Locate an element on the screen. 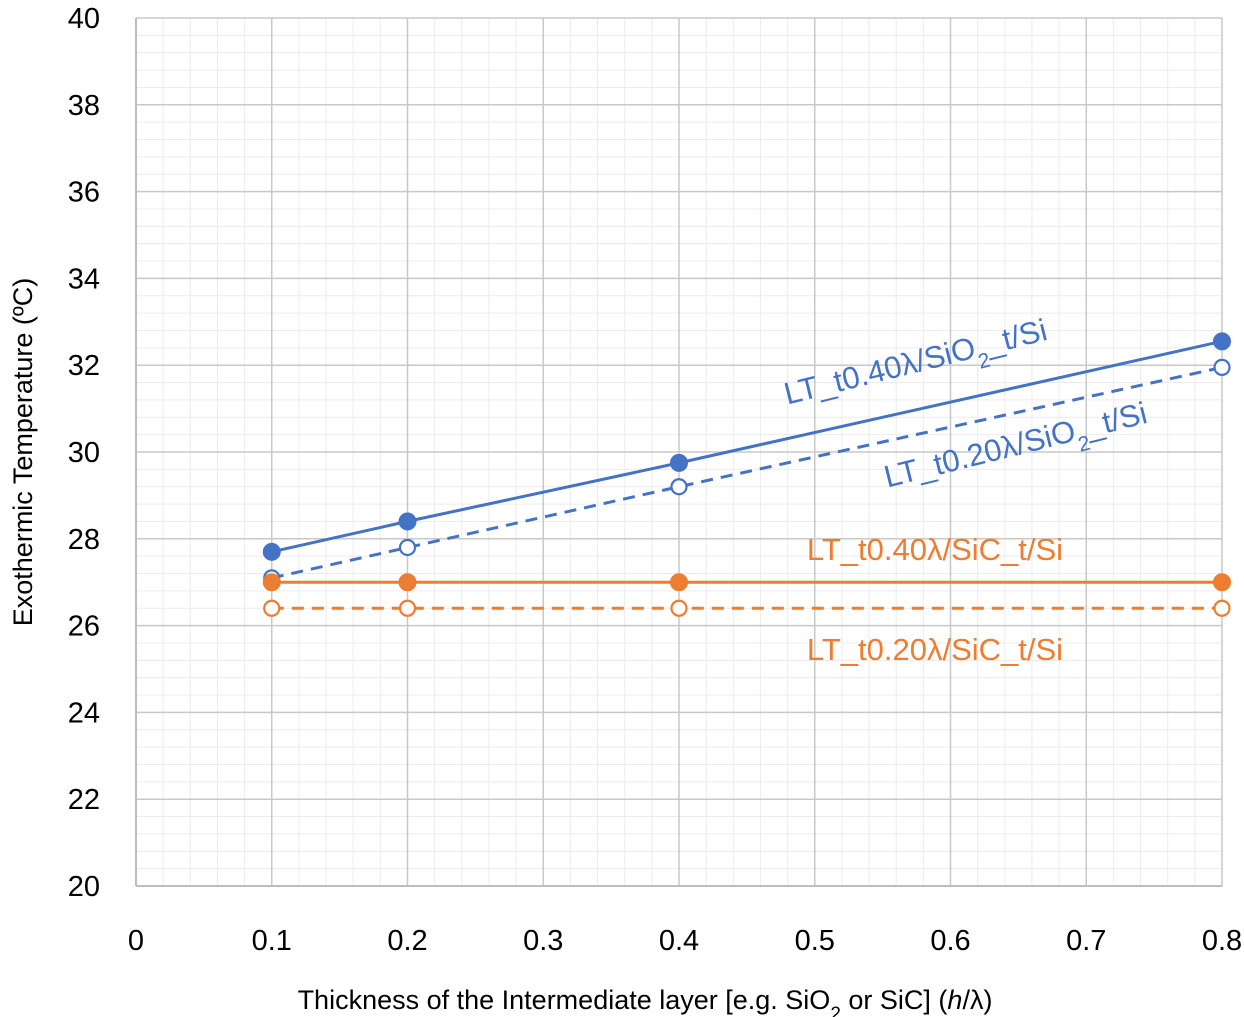 The width and height of the screenshot is (1244, 1017). y-tick-label: 24 is located at coordinates (84, 713).